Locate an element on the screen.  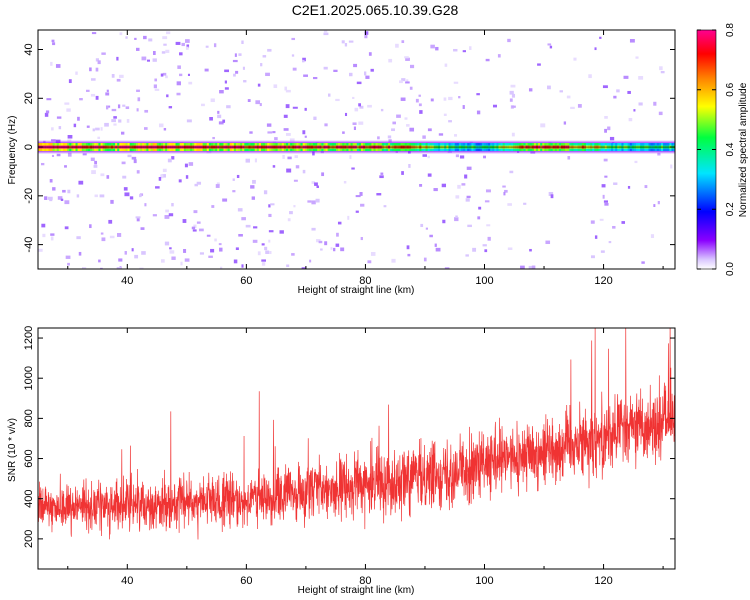
y-tick-label: 200 is located at coordinates (29, 539).